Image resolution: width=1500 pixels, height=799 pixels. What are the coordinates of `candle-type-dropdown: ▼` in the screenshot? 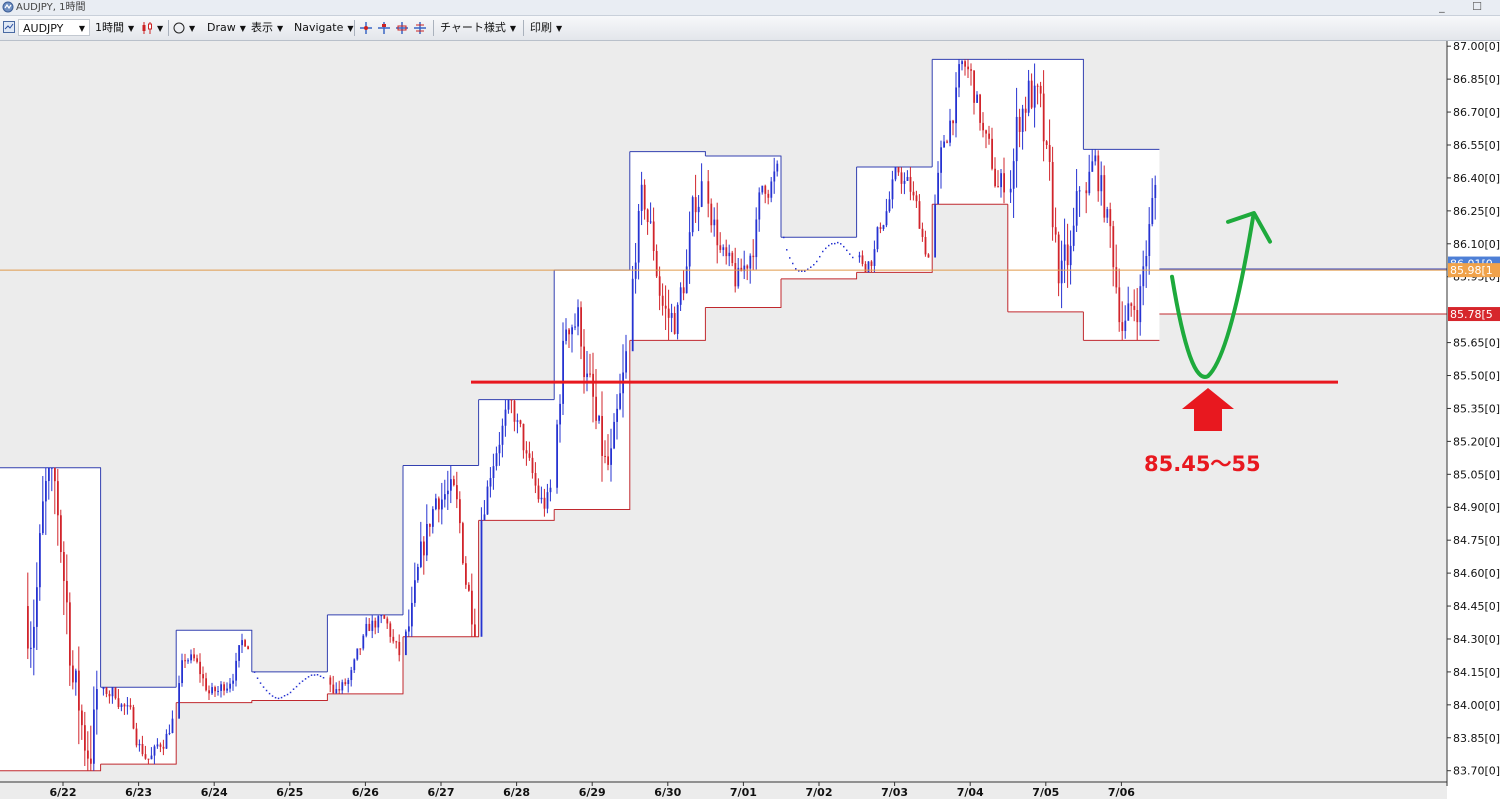 It's located at (152, 28).